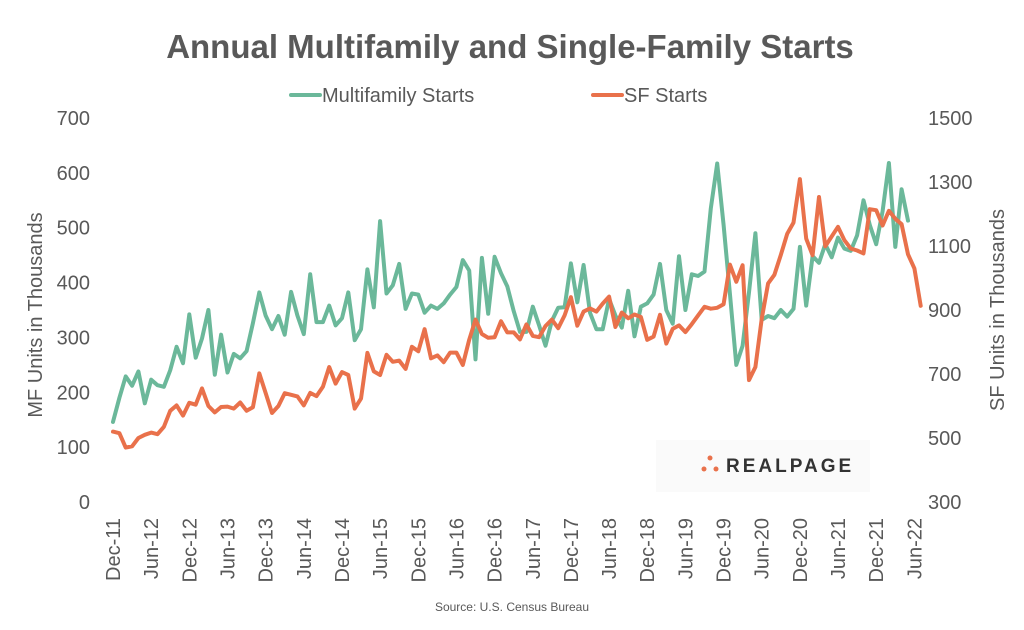  I want to click on x-tick-label: Jun-21, so click(839, 548).